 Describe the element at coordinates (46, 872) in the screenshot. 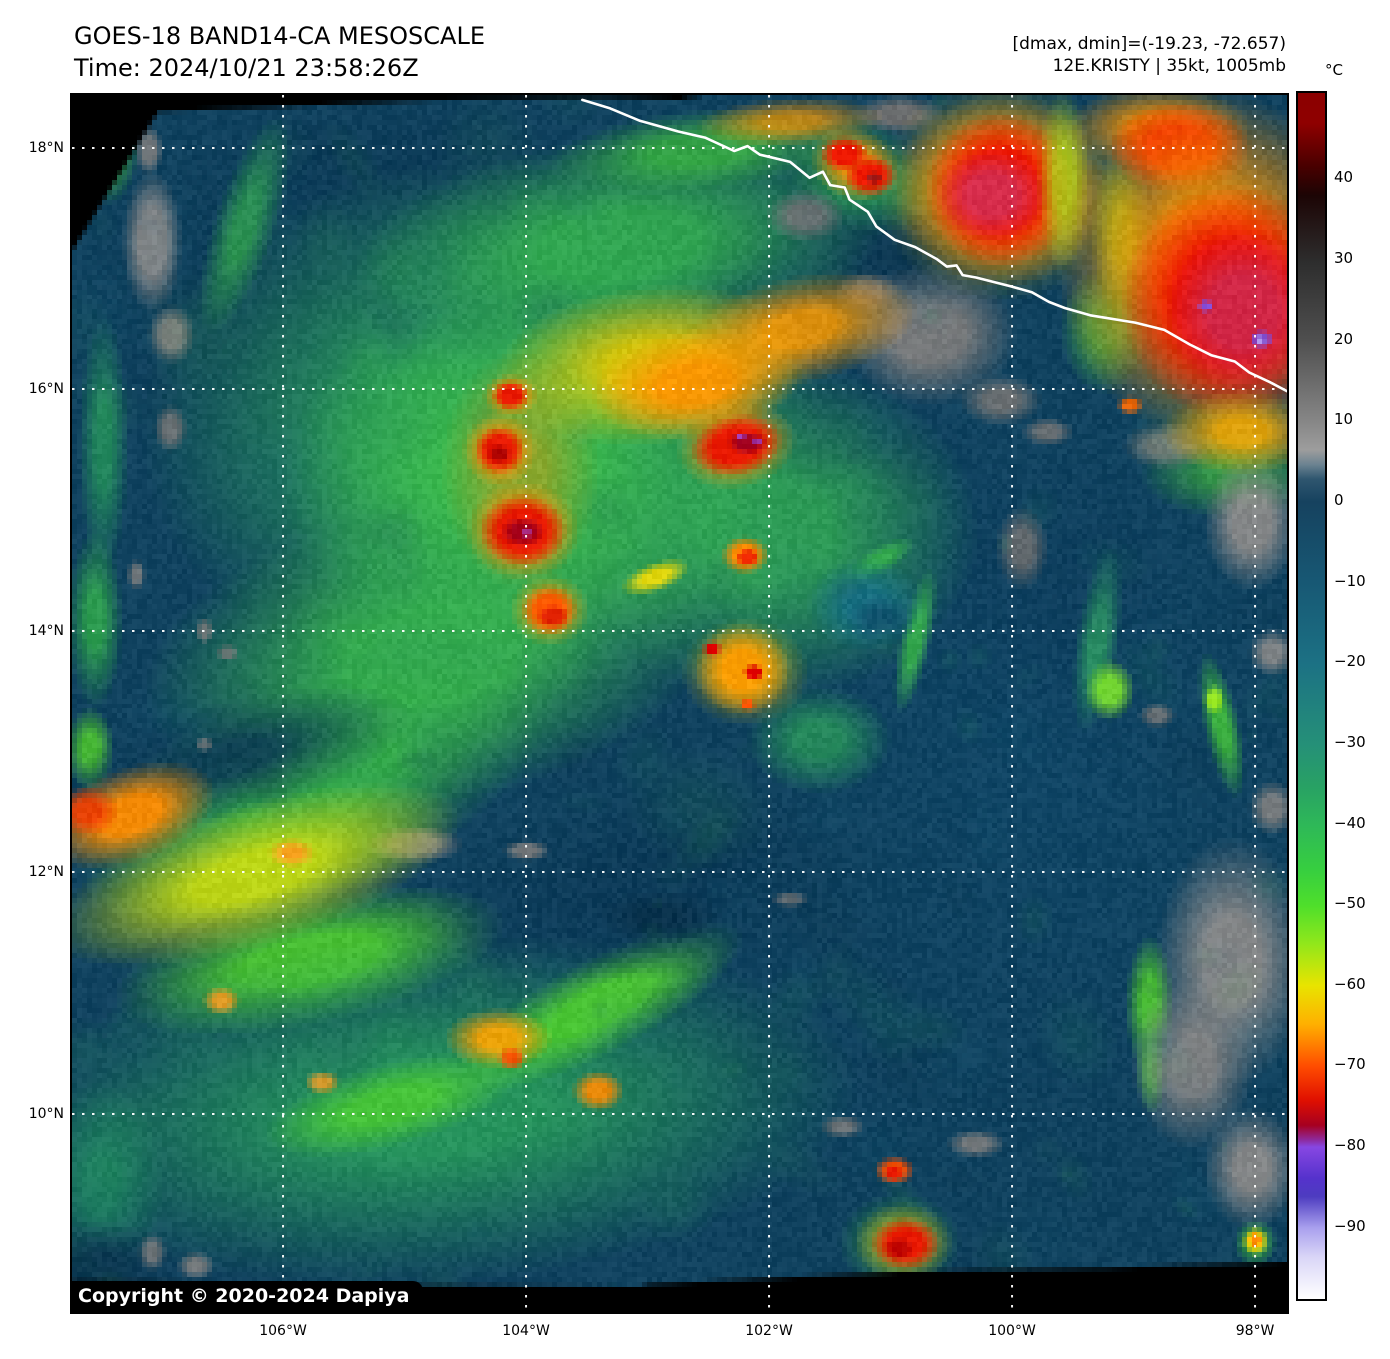

I see `lat-tick-label: 12°N` at that location.